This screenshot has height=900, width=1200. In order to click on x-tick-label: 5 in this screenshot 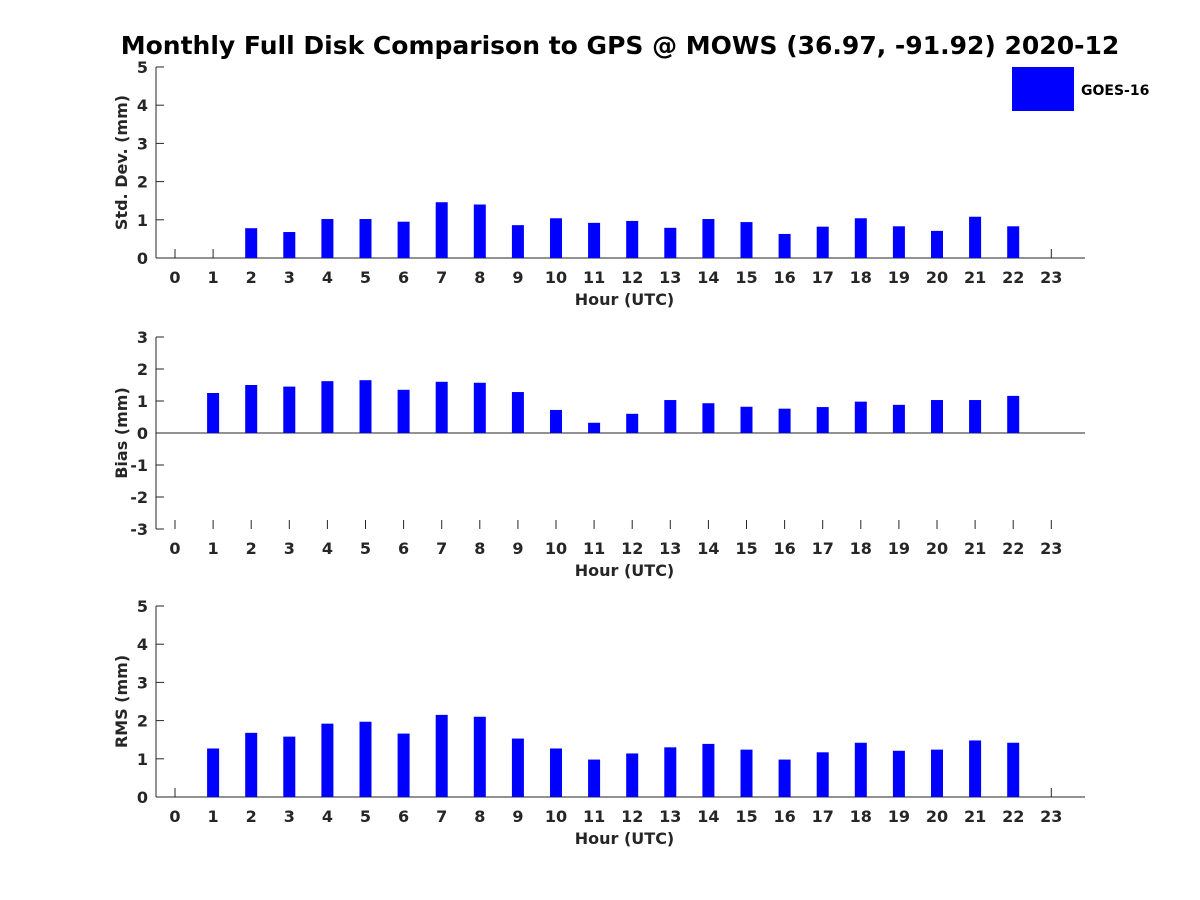, I will do `click(365, 548)`.